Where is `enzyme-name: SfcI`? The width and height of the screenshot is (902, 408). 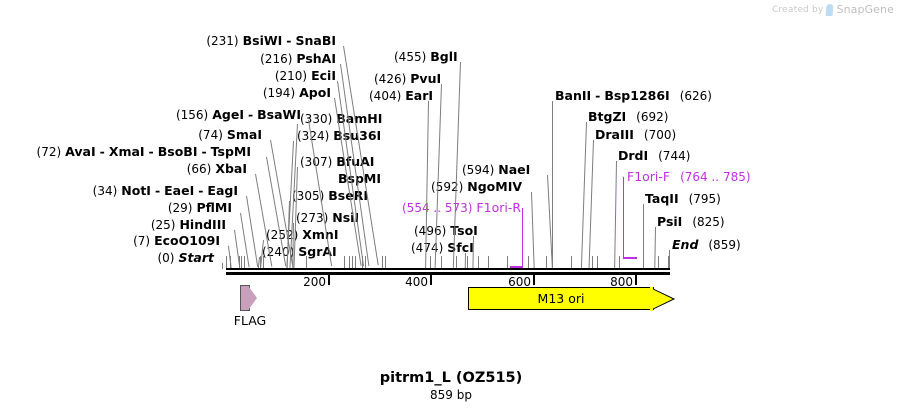 enzyme-name: SfcI is located at coordinates (460, 247).